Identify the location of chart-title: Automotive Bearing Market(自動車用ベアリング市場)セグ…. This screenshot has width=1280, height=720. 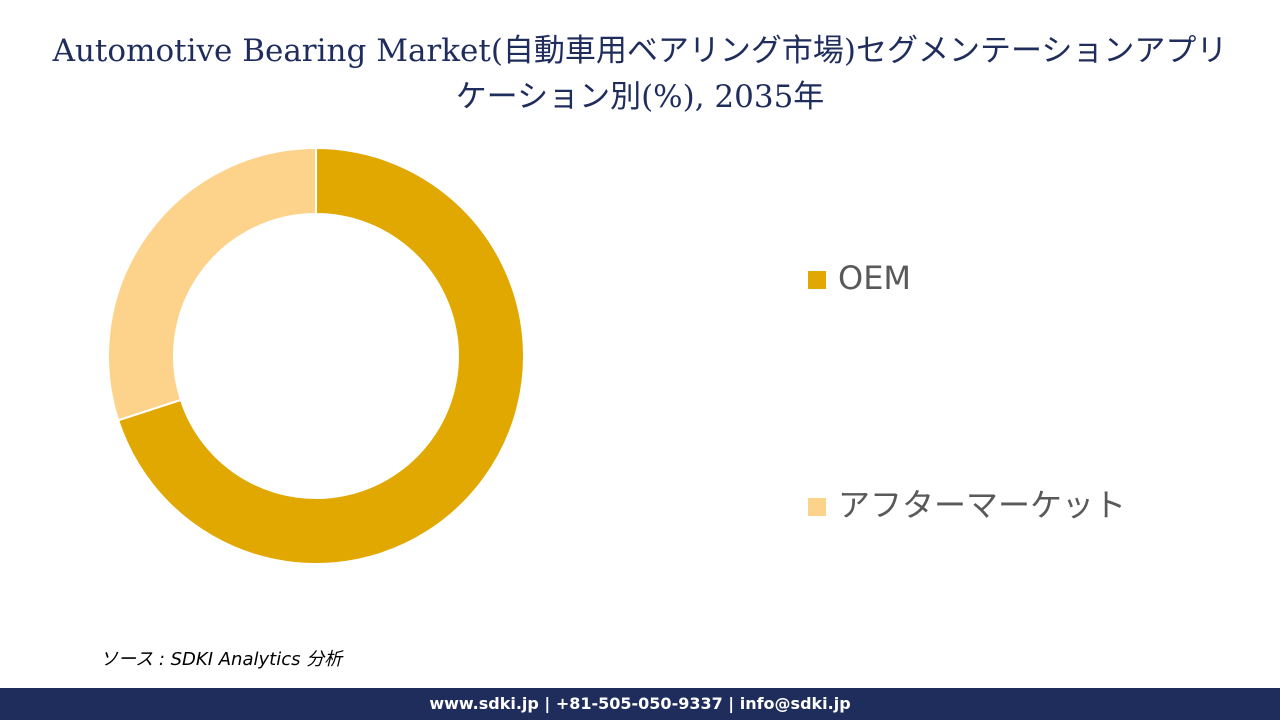
(640, 74).